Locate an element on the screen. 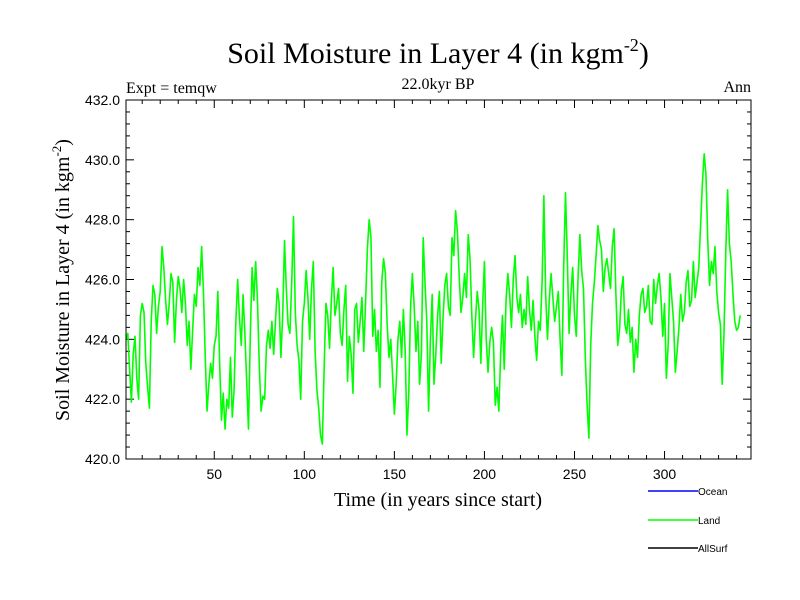  legend-label-land: Land is located at coordinates (709, 521).